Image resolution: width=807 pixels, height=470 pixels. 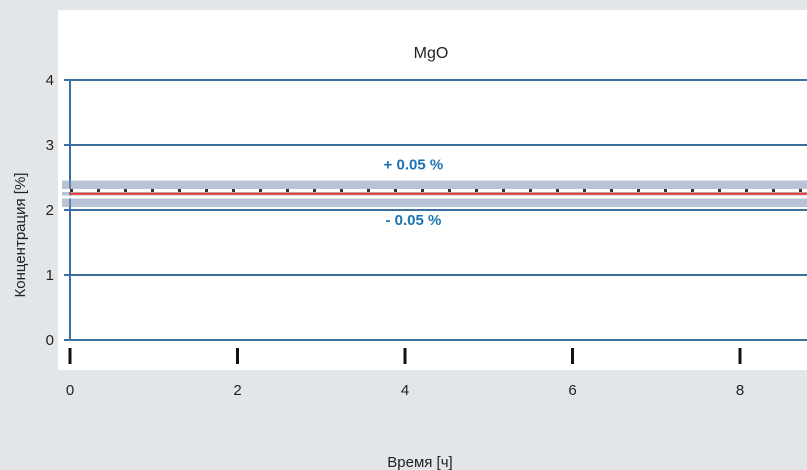 What do you see at coordinates (414, 165) in the screenshot?
I see `tolerance-annotation: + 0.05 %` at bounding box center [414, 165].